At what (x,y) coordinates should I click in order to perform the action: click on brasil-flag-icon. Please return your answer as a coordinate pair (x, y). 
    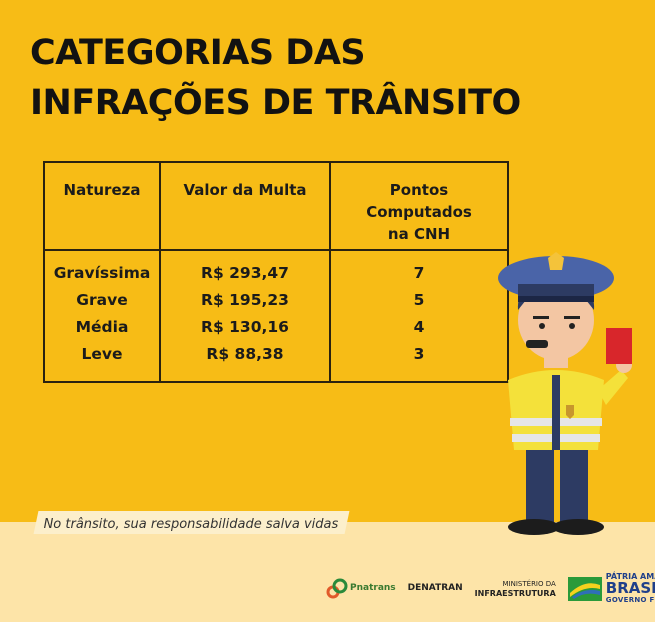
    Looking at the image, I should click on (584, 588).